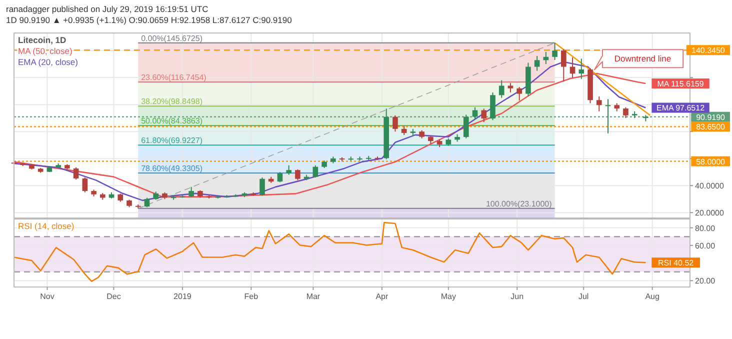  Describe the element at coordinates (48, 62) in the screenshot. I see `text: EMA (20, close)` at that location.